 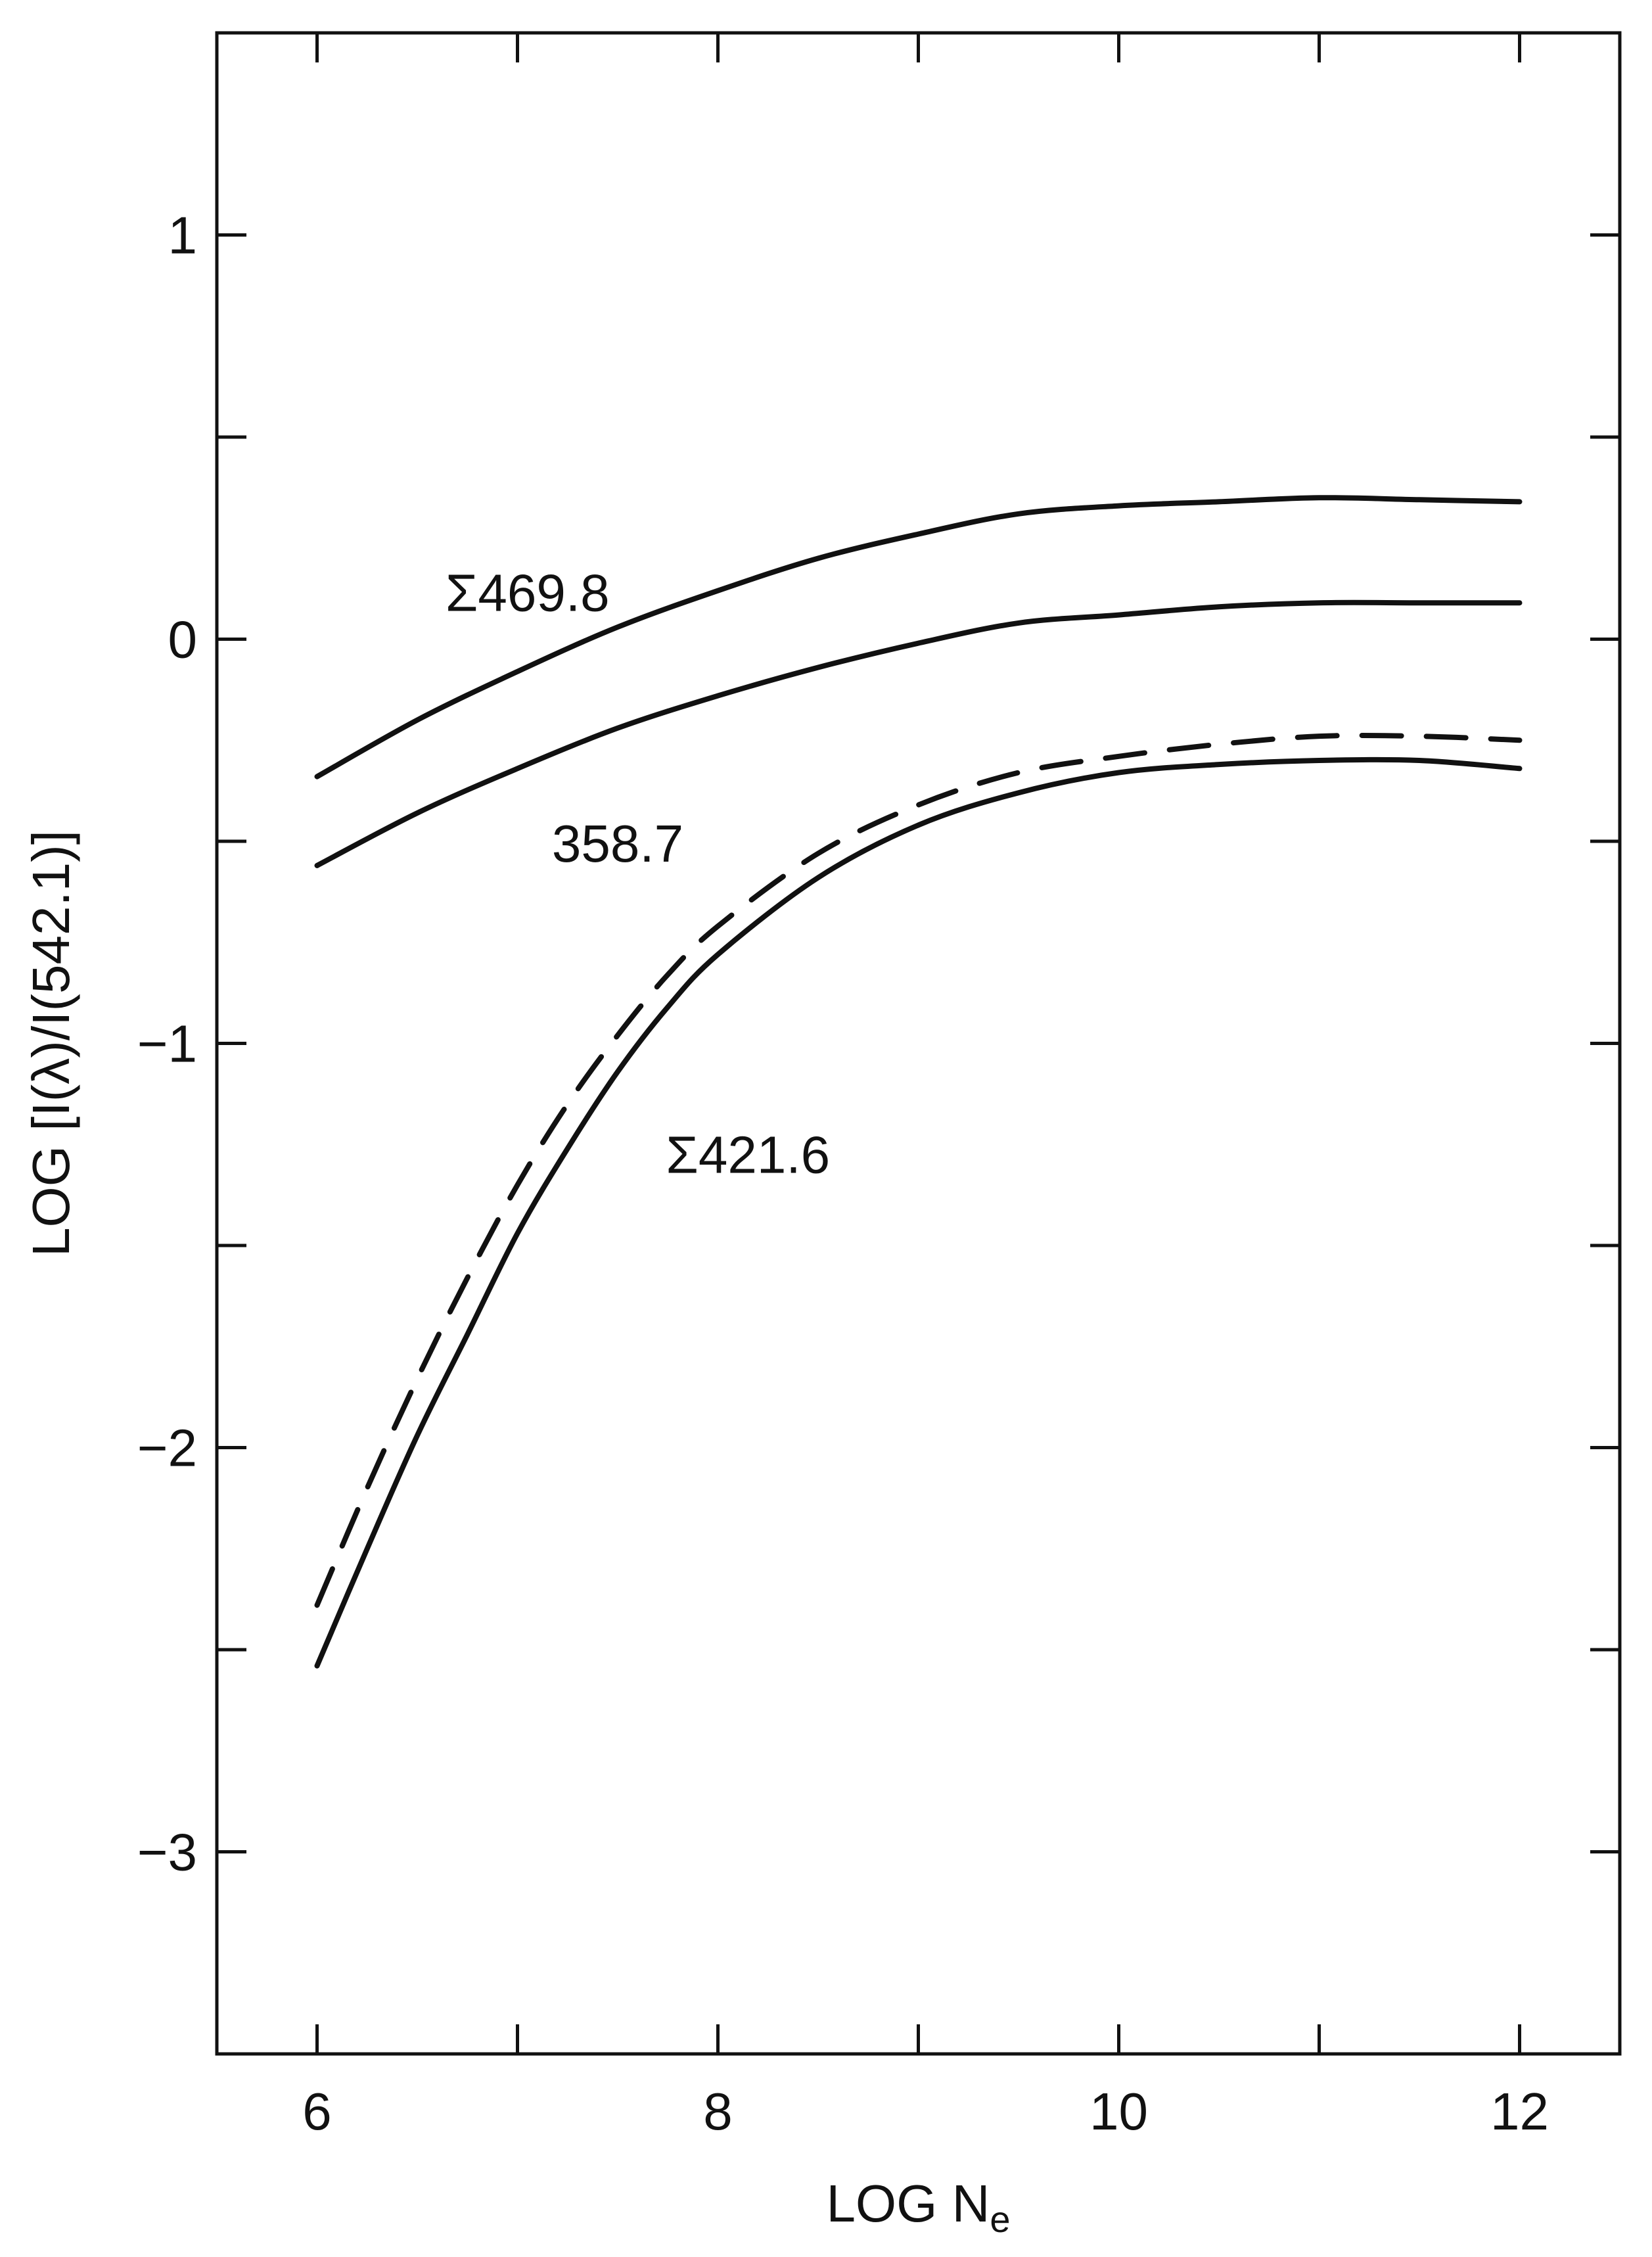 What do you see at coordinates (183, 235) in the screenshot?
I see `y-tick-label: 1` at bounding box center [183, 235].